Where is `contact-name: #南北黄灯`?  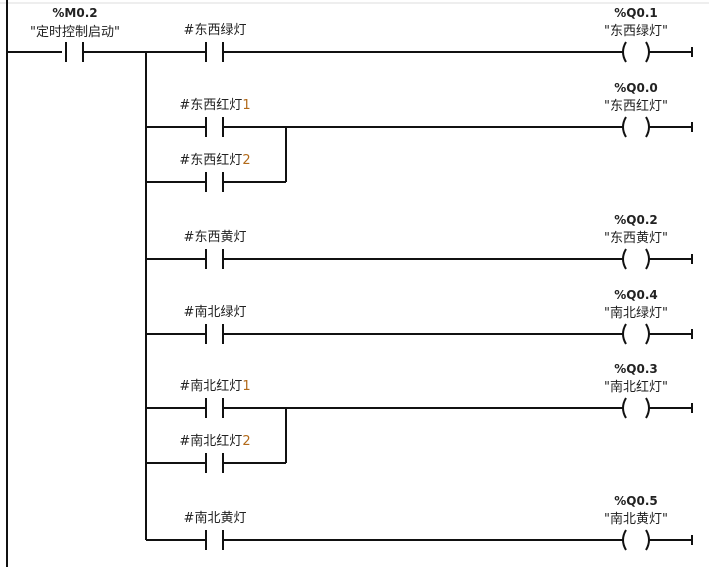
contact-name: #南北黄灯 is located at coordinates (215, 518).